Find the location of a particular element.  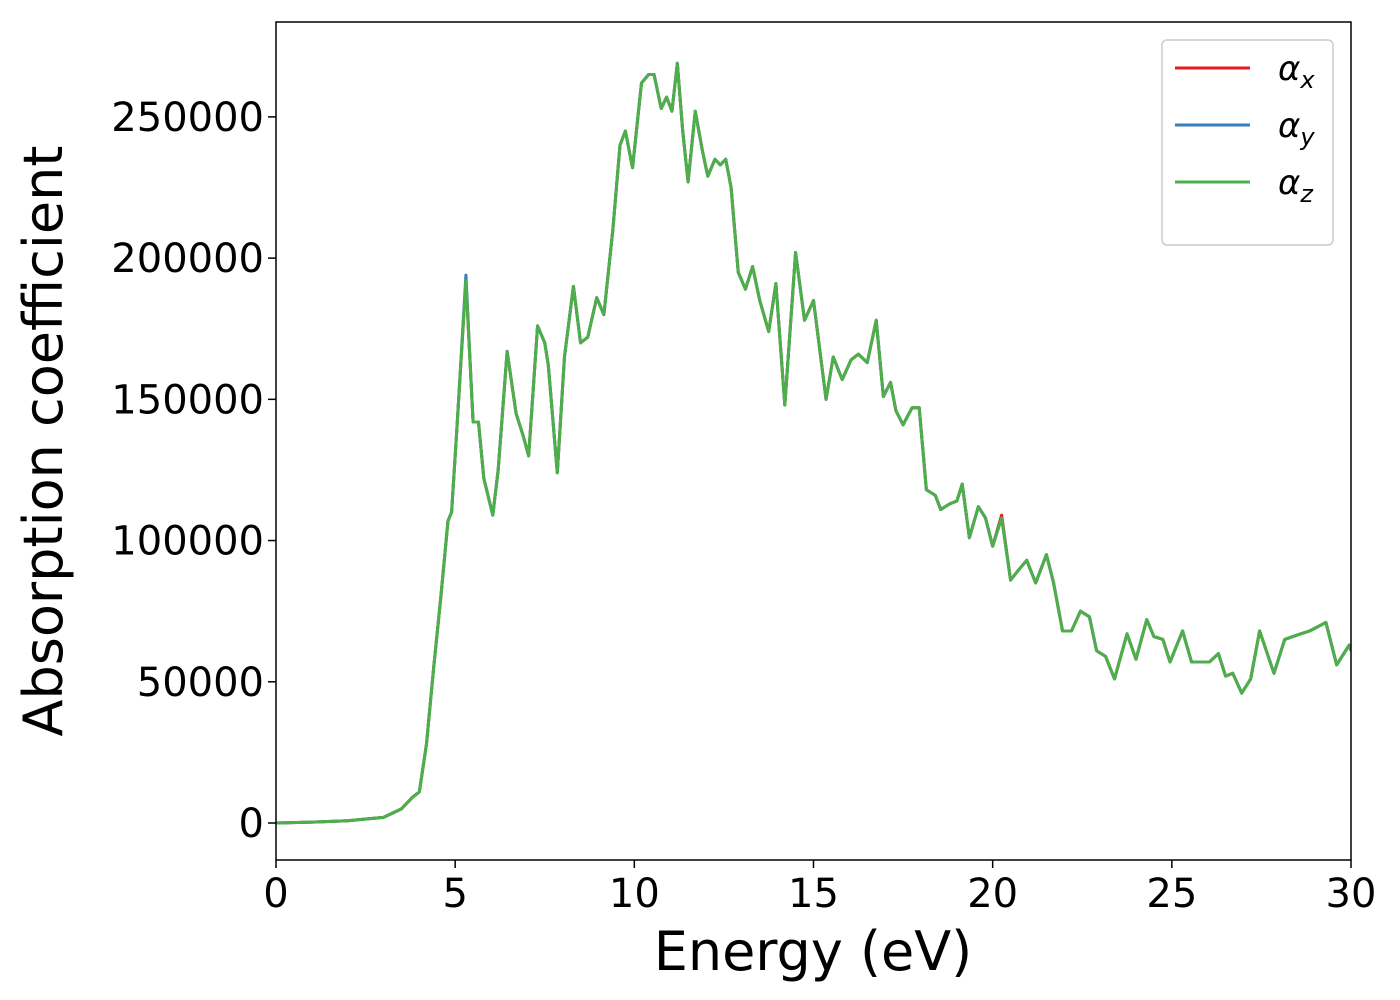

legend-label: αx is located at coordinates (1296, 71).